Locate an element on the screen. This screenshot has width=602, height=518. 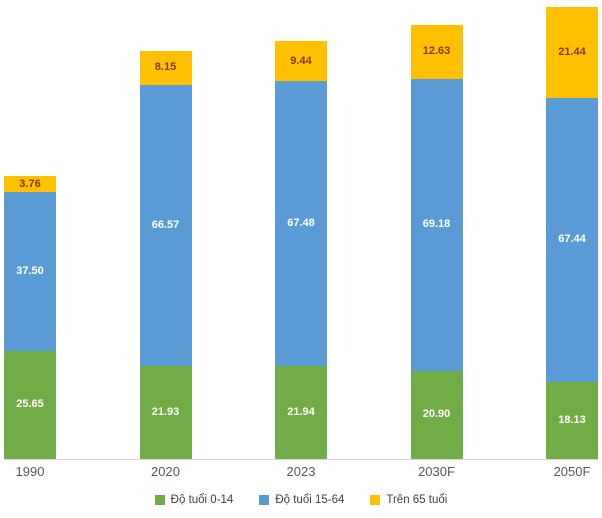
x-axis-label: 2023 is located at coordinates (301, 471).